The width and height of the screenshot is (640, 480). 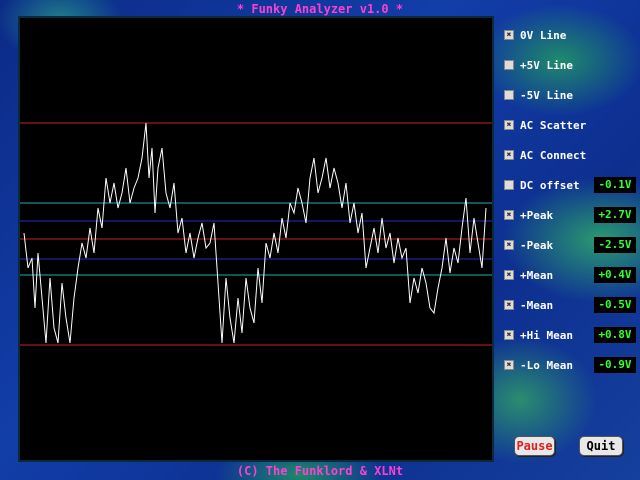 I want to click on option-label: +Hi Mean, so click(x=546, y=335).